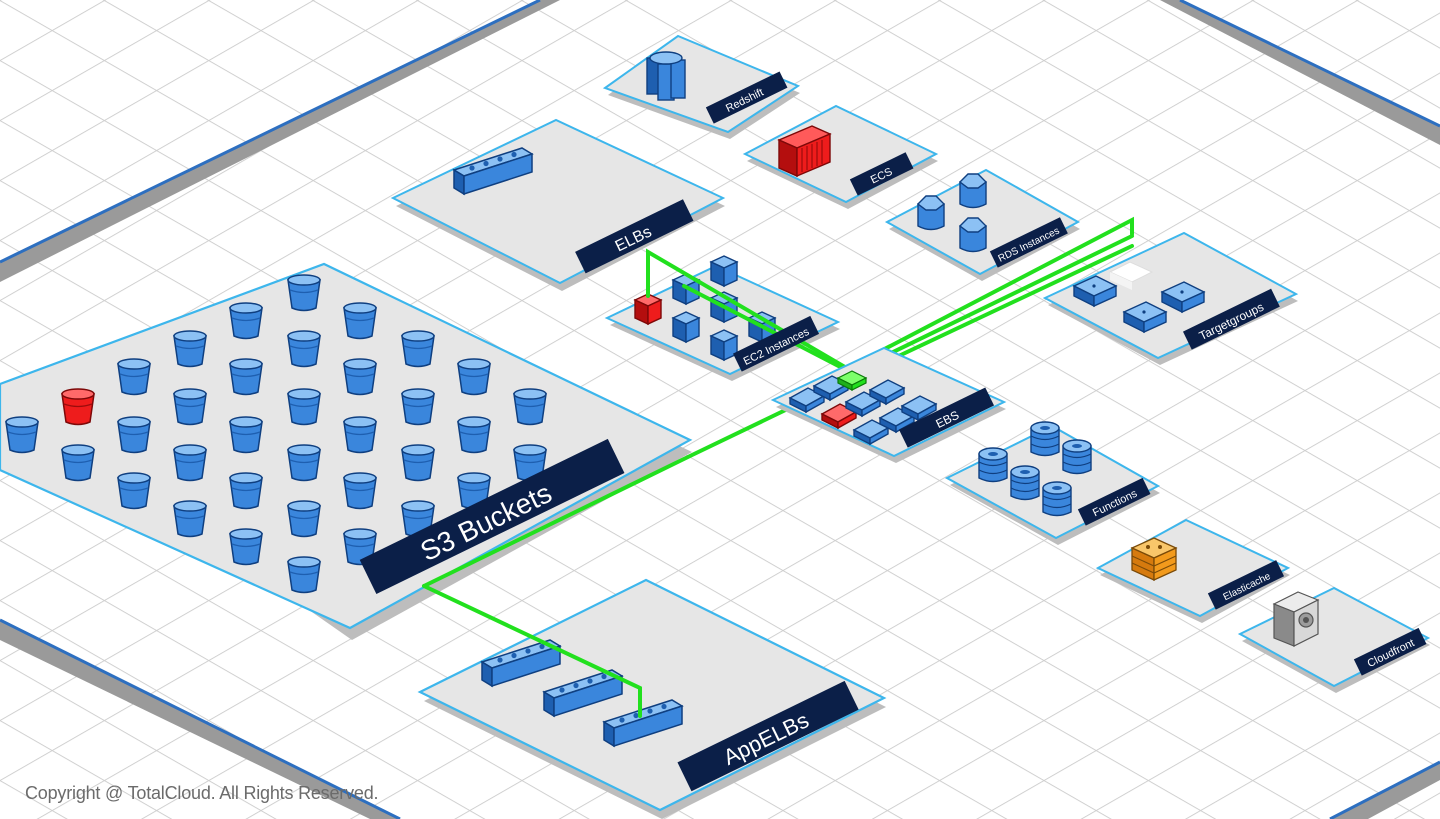  Describe the element at coordinates (532, 651) in the screenshot. I see `connection-s3-appelbs` at that location.